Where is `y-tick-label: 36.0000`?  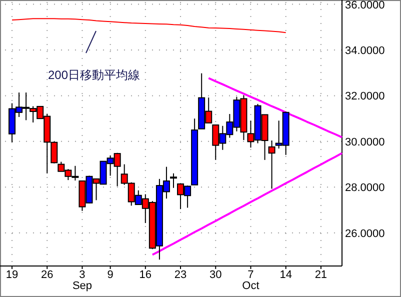
y-tick-label: 36.0000 is located at coordinates (365, 6).